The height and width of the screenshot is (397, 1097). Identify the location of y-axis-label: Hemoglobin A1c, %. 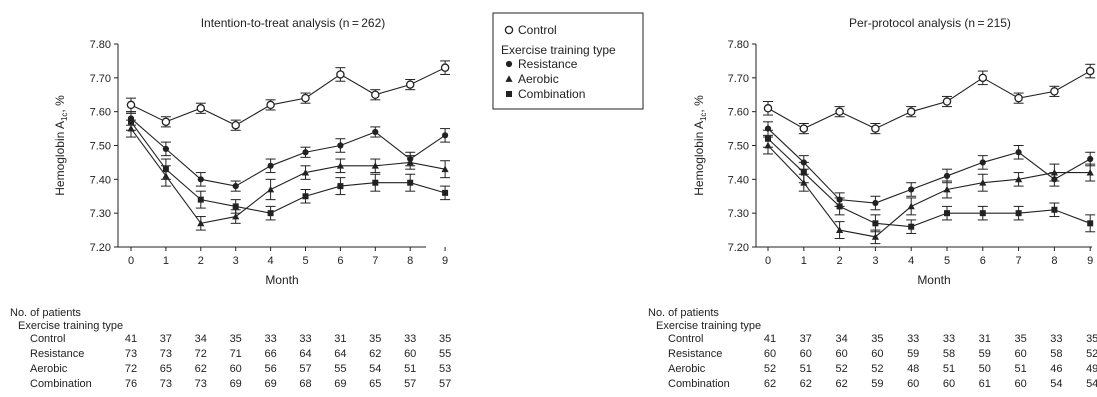
(61, 145).